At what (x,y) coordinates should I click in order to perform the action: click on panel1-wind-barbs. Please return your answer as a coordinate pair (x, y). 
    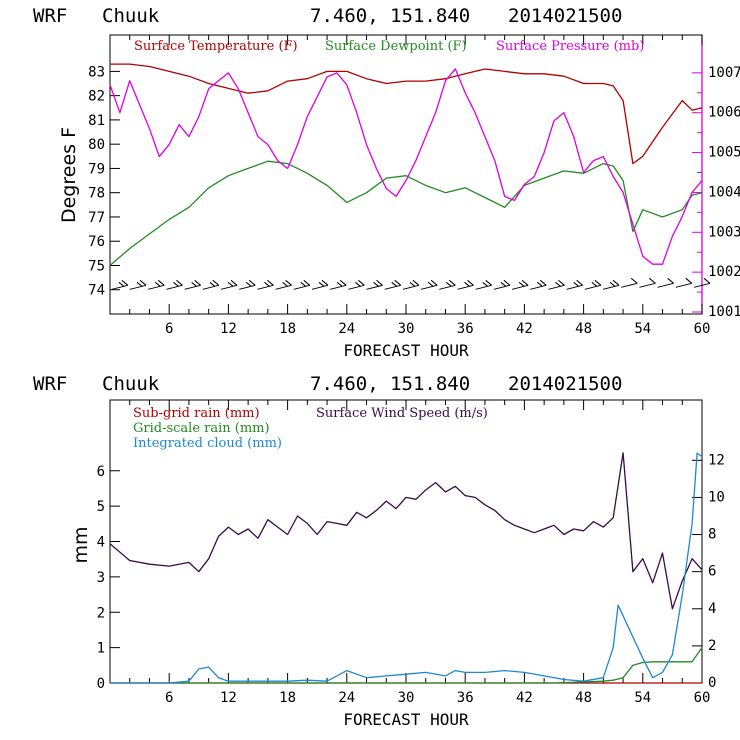
    Looking at the image, I should click on (411, 283).